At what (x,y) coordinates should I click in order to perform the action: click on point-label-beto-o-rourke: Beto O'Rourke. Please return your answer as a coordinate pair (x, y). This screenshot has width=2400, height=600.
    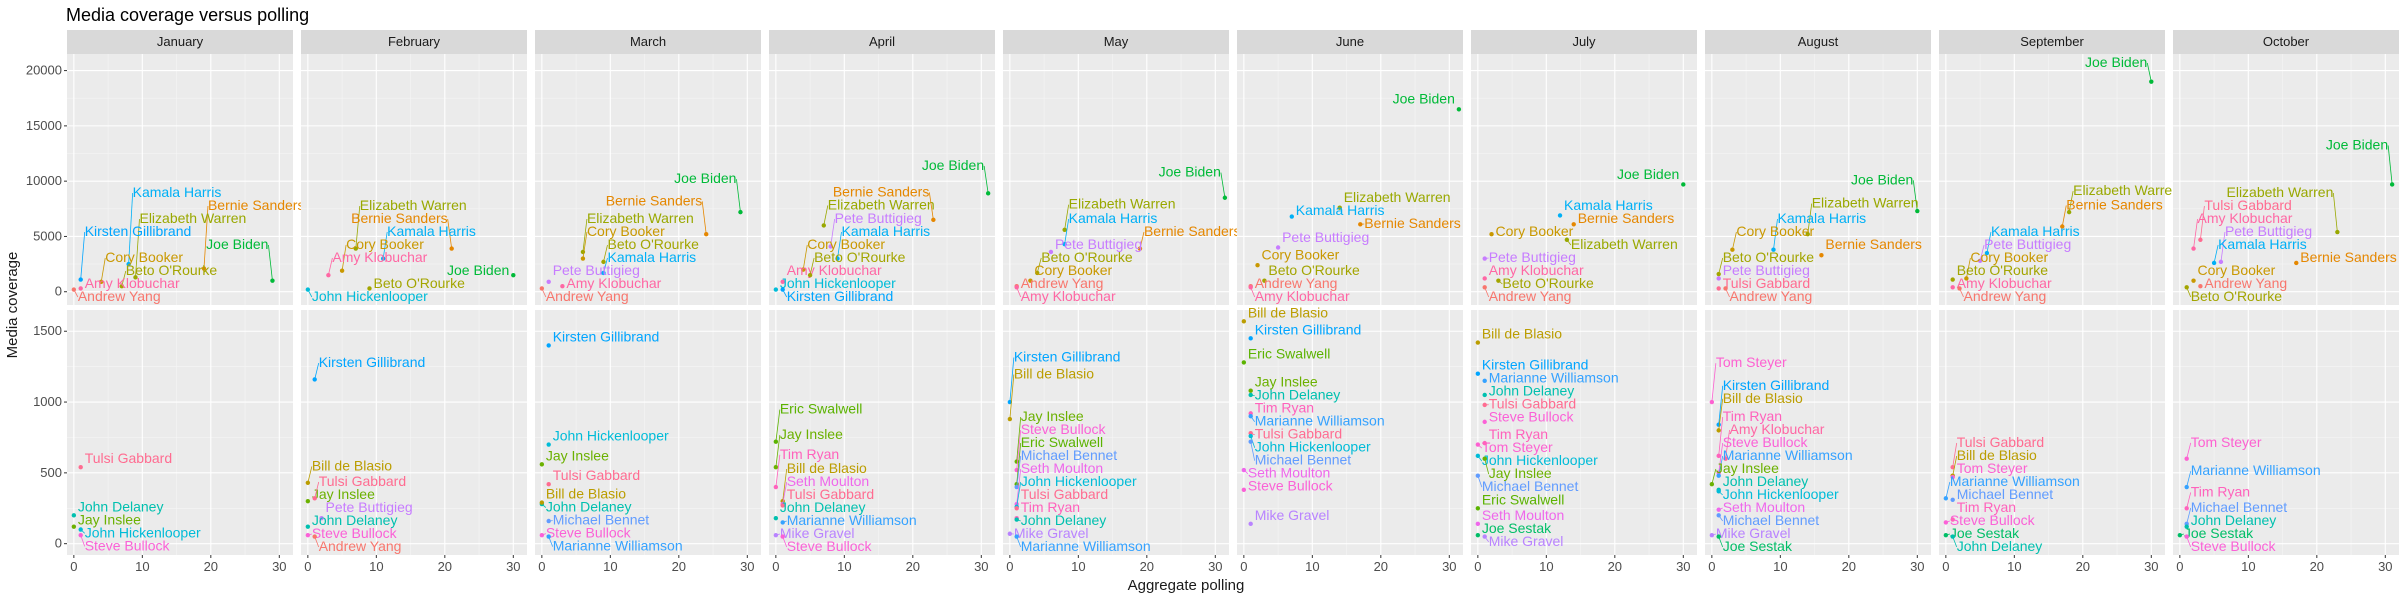
    Looking at the image, I should click on (860, 257).